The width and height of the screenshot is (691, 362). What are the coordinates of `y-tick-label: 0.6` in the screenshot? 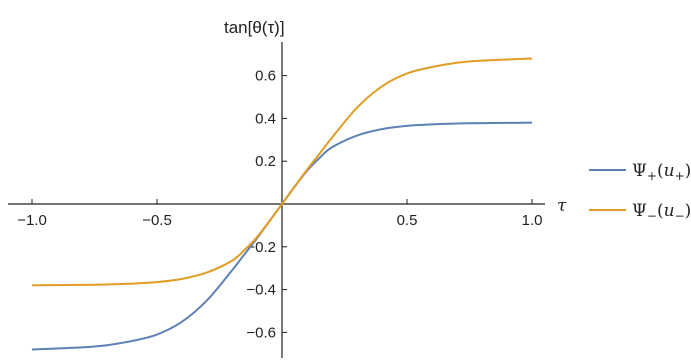 It's located at (265, 76).